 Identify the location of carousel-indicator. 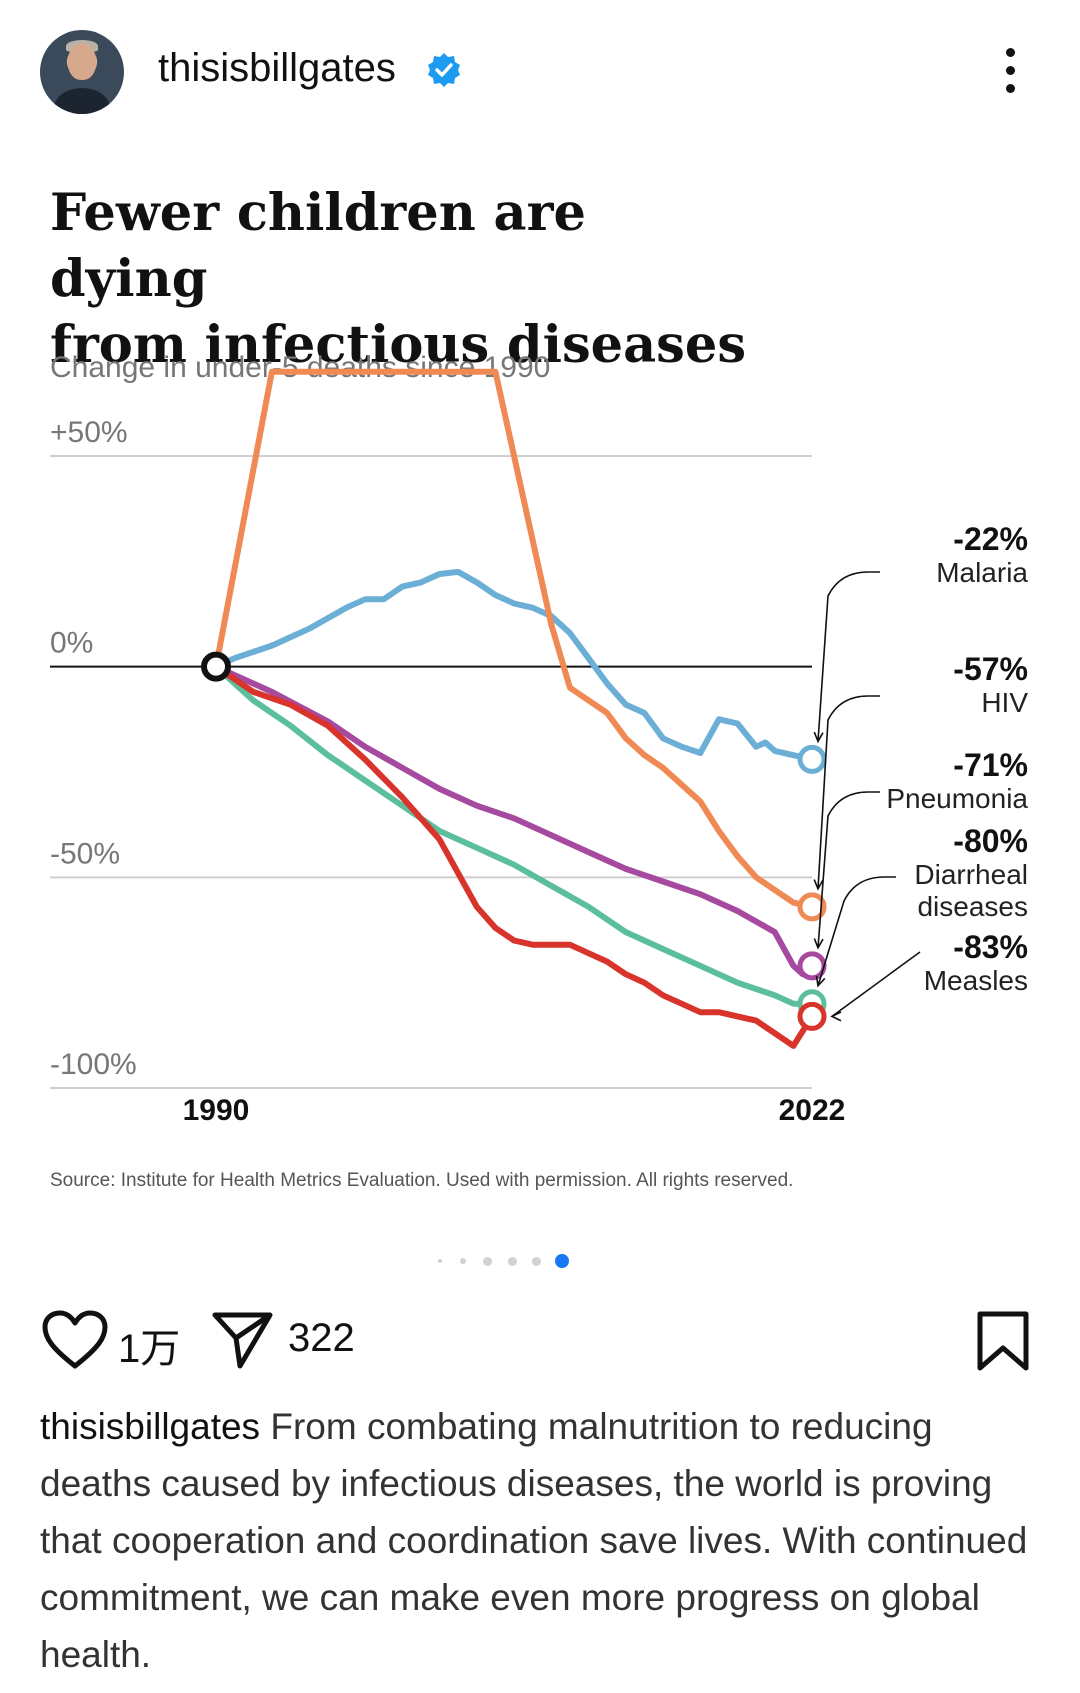
(540, 1261).